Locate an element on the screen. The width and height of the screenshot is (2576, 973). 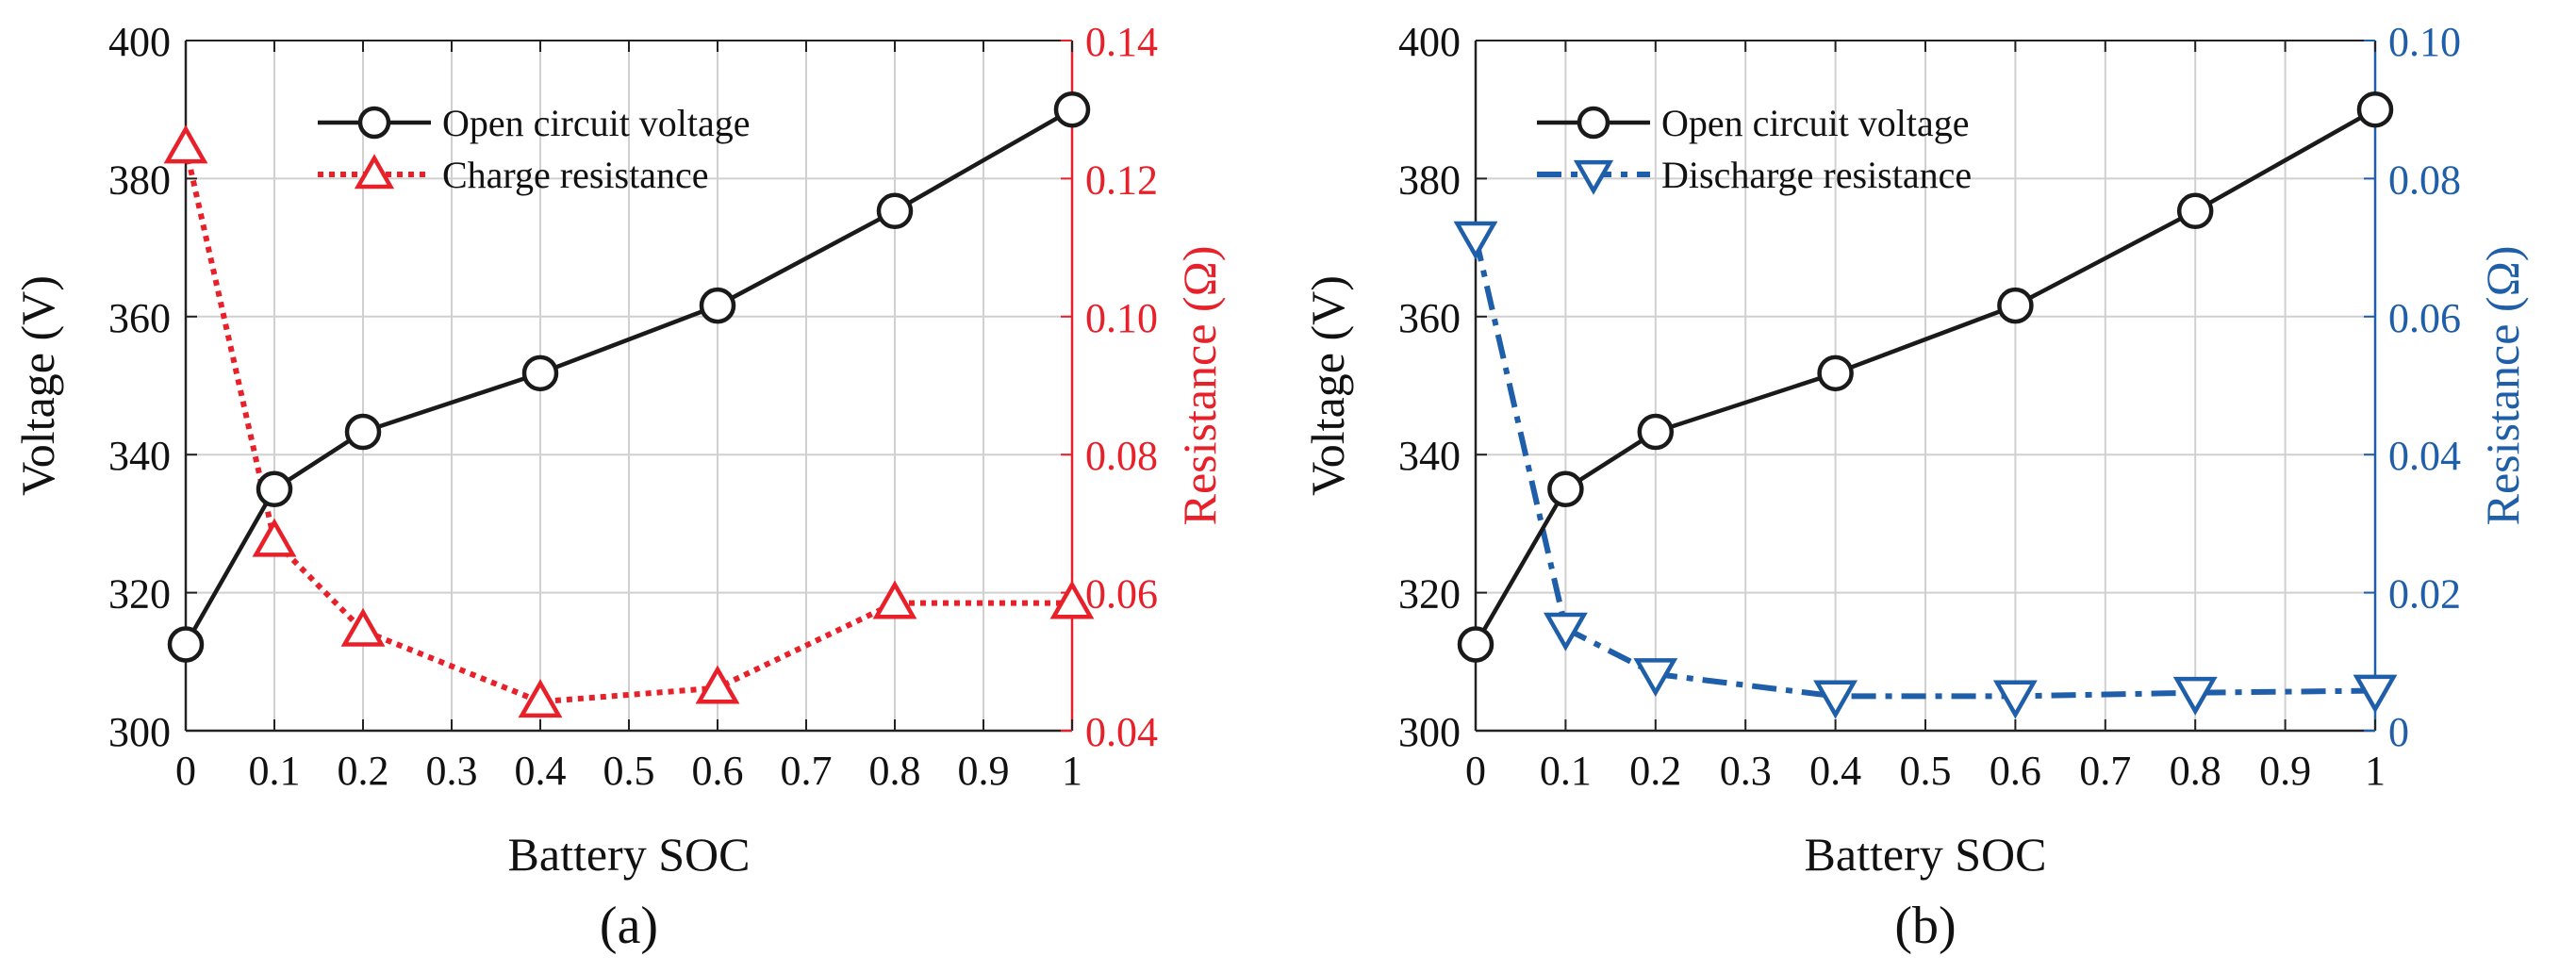
y-right-tick-label: 0.02 is located at coordinates (2424, 595).